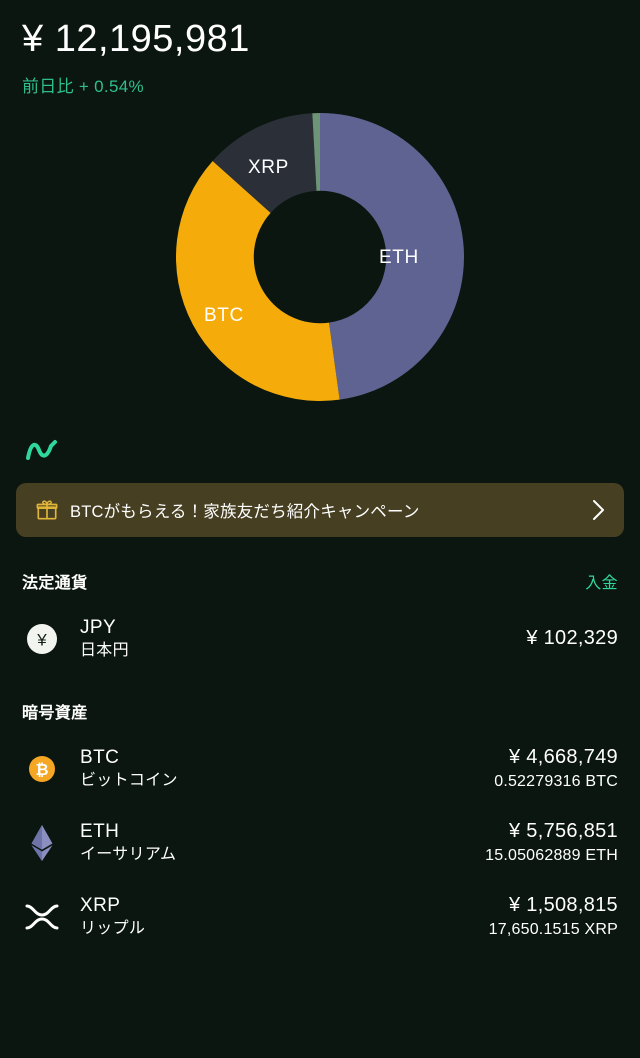 This screenshot has width=640, height=1058. I want to click on total-balance-amount: ¥ 12,195,981, so click(136, 39).